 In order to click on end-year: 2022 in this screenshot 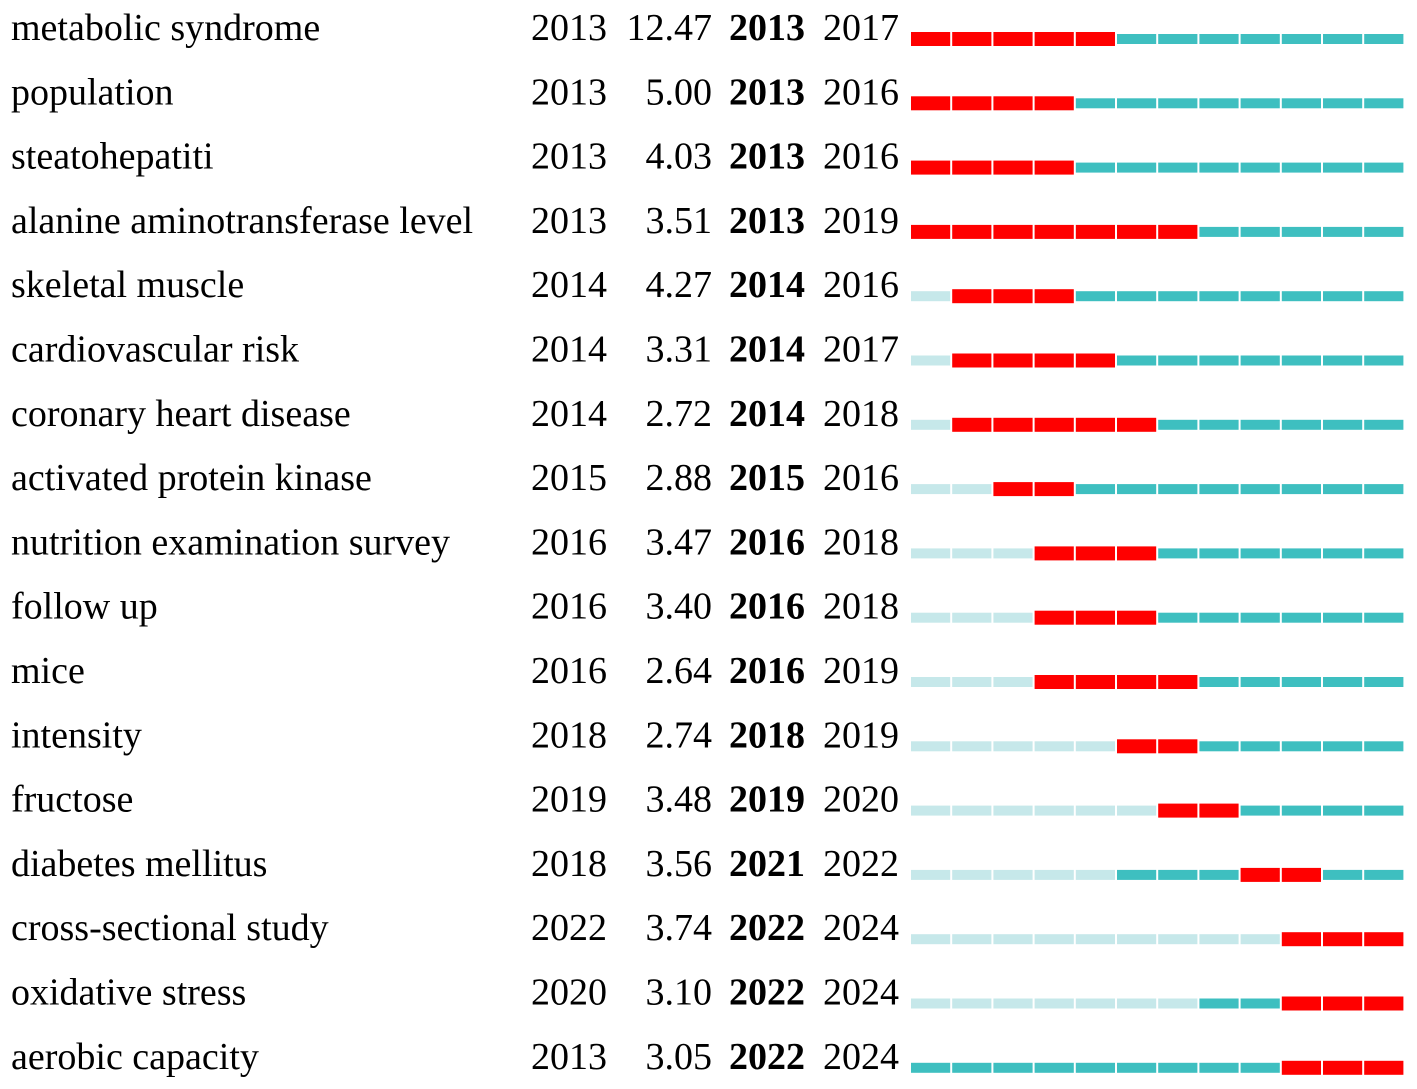, I will do `click(861, 864)`.